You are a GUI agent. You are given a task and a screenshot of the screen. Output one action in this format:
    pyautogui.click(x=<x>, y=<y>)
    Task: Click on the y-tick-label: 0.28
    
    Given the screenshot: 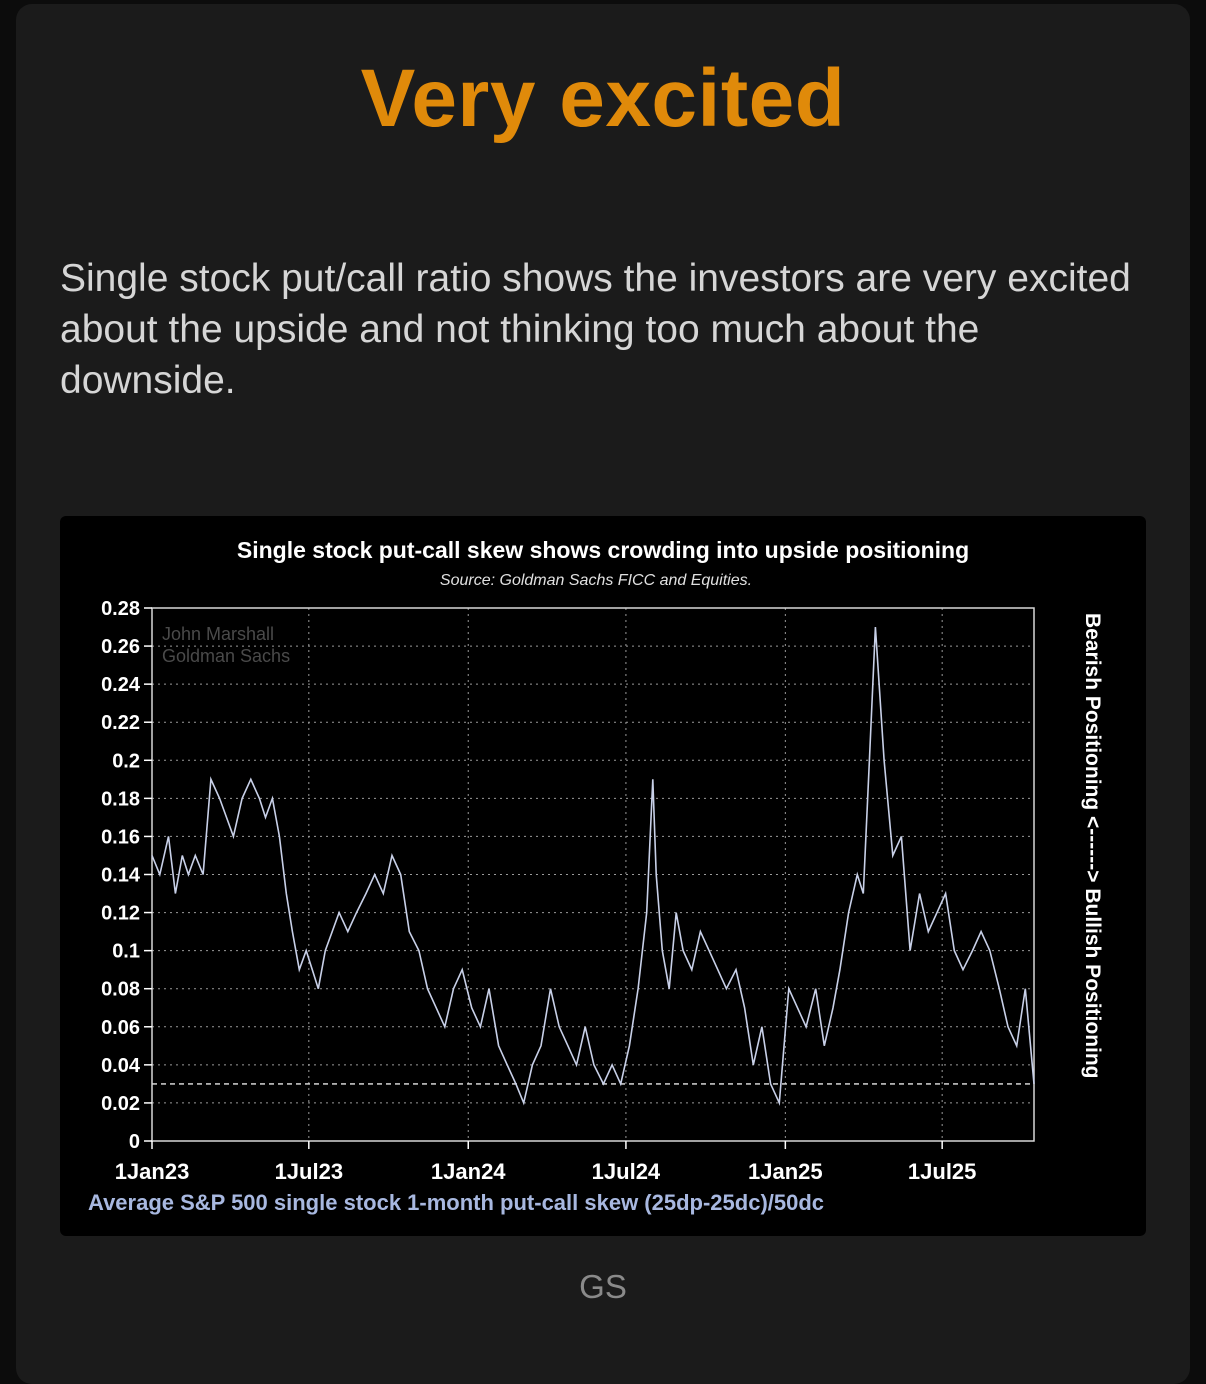 What is the action you would take?
    pyautogui.click(x=120, y=609)
    